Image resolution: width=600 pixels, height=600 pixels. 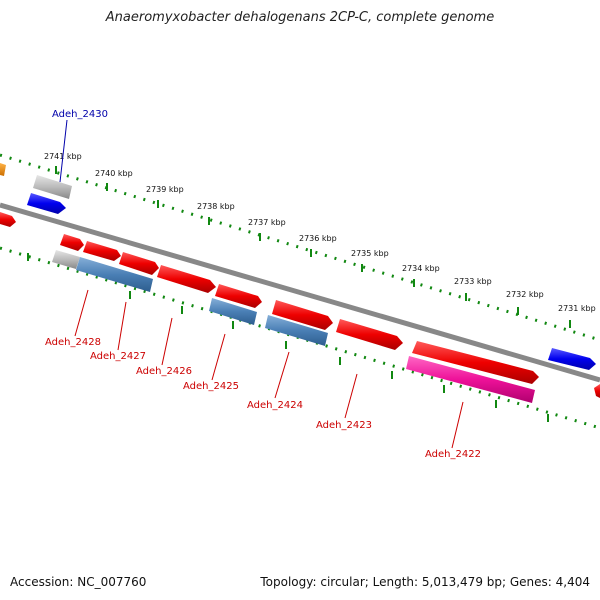 What do you see at coordinates (473, 281) in the screenshot?
I see `kbp-label: 2733 kbp` at bounding box center [473, 281].